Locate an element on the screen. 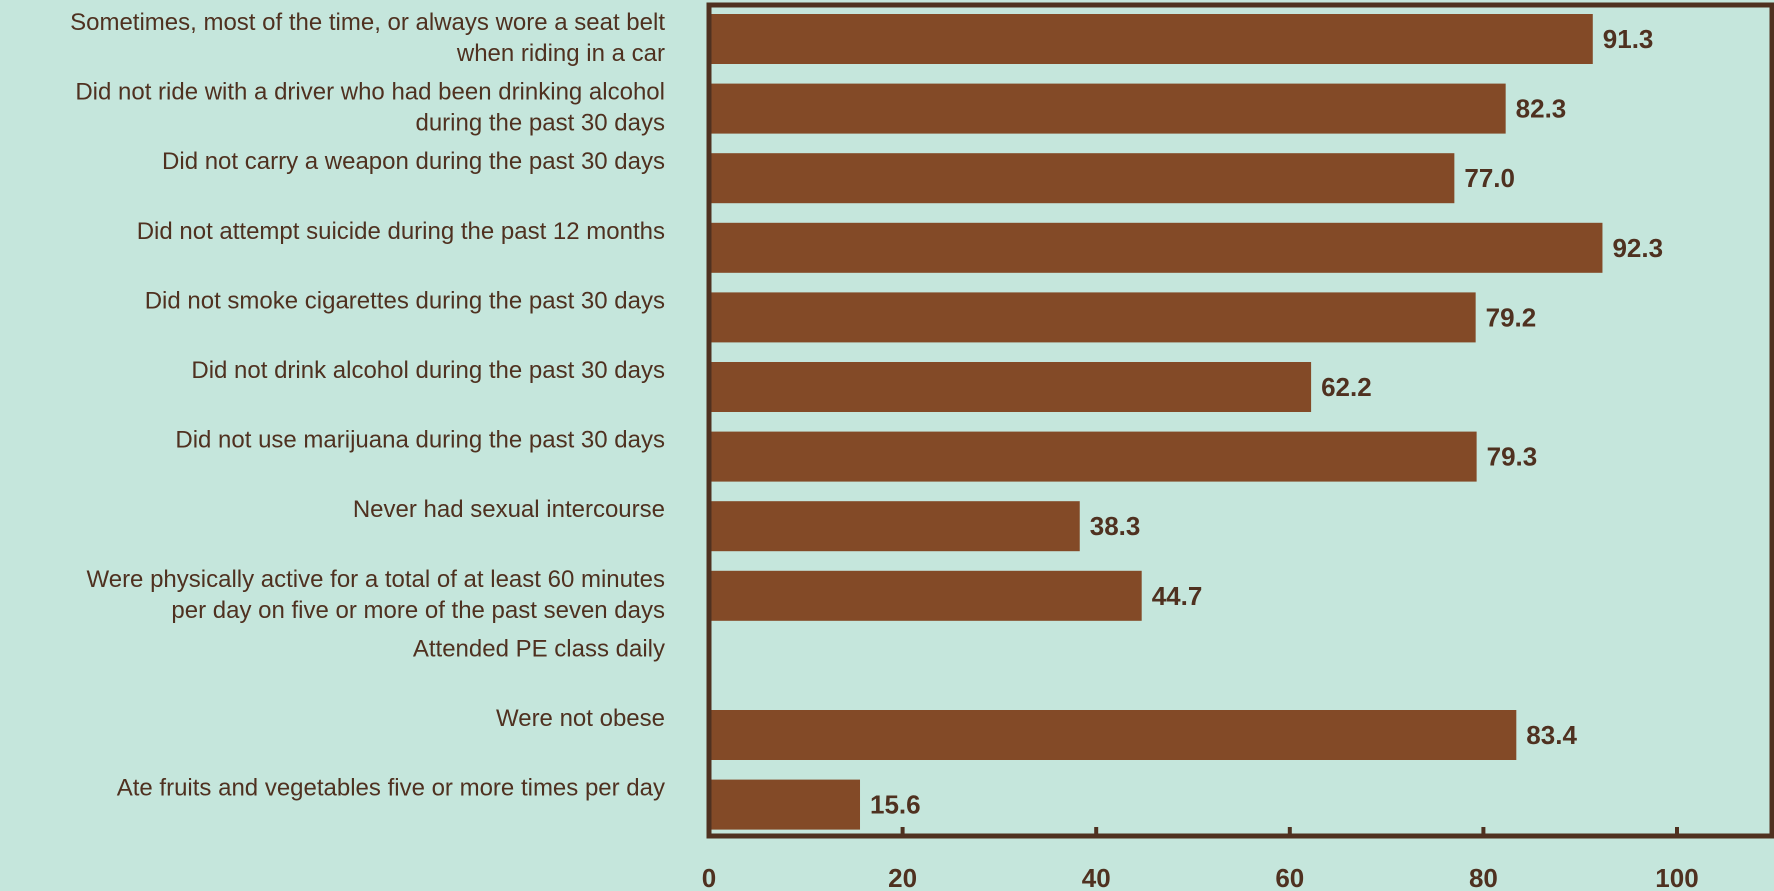 This screenshot has height=891, width=1774. x-tick-label: 100 is located at coordinates (1676, 877).